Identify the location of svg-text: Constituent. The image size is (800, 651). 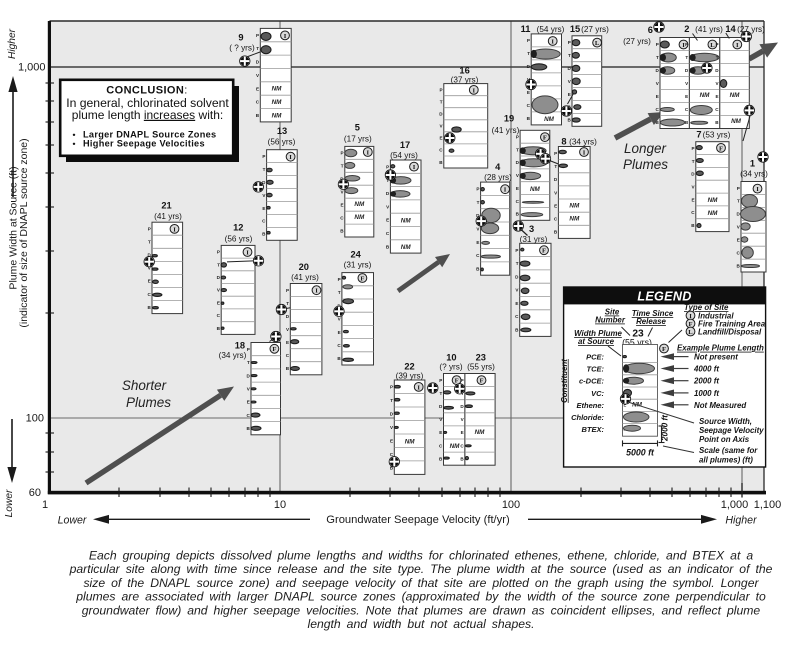
(564, 381).